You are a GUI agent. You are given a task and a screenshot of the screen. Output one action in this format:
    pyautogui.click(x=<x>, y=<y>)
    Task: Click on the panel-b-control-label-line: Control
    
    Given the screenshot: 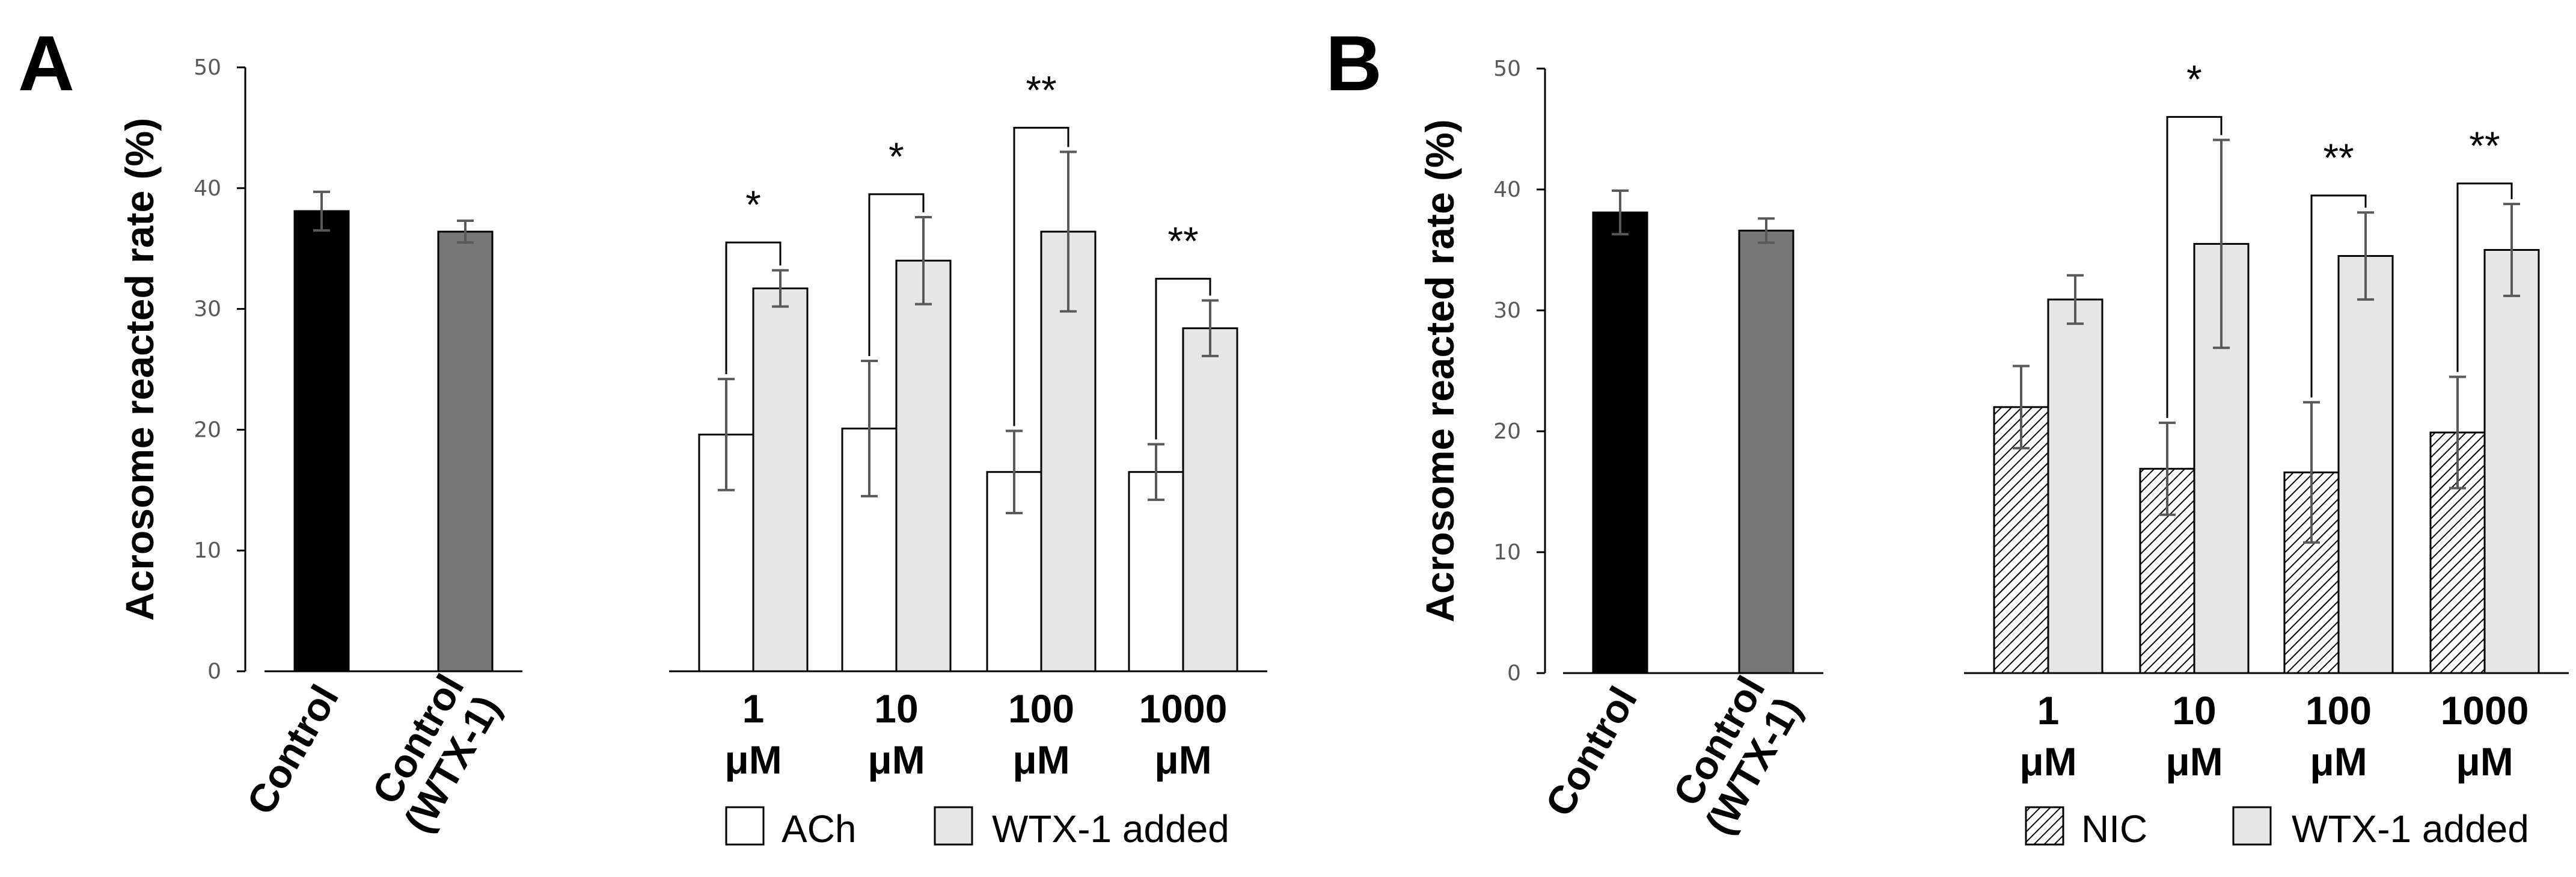 What is the action you would take?
    pyautogui.click(x=1591, y=751)
    